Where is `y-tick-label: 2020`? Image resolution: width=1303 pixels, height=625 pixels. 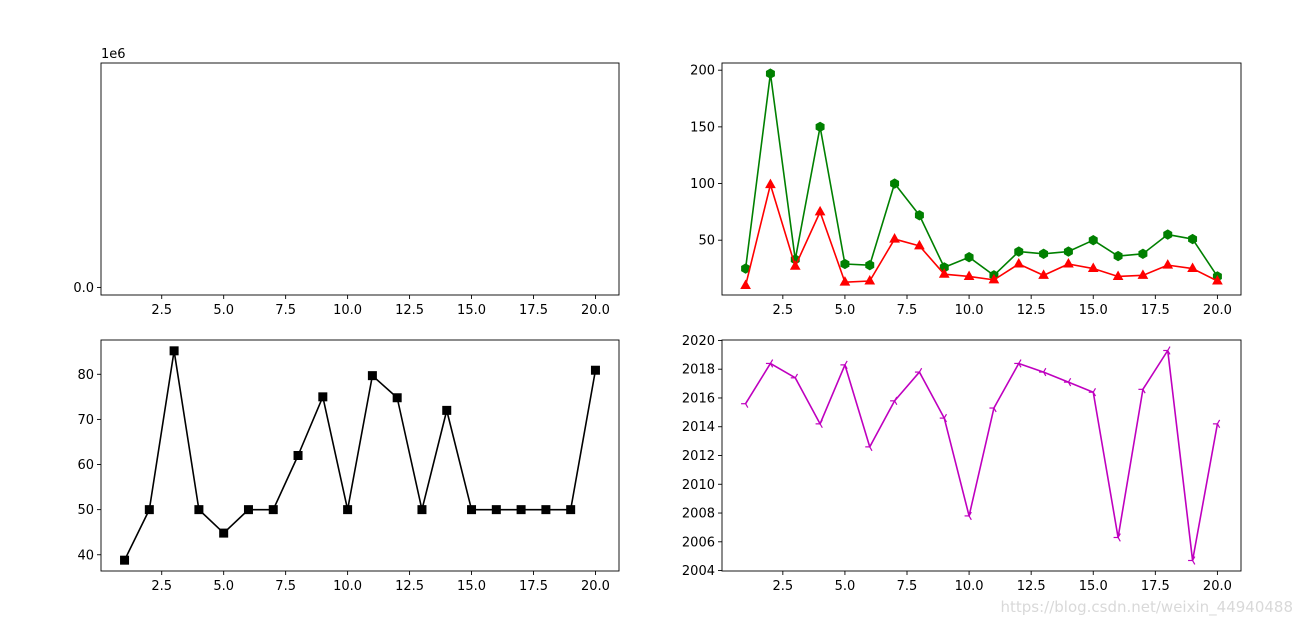
y-tick-label: 2020 is located at coordinates (698, 341).